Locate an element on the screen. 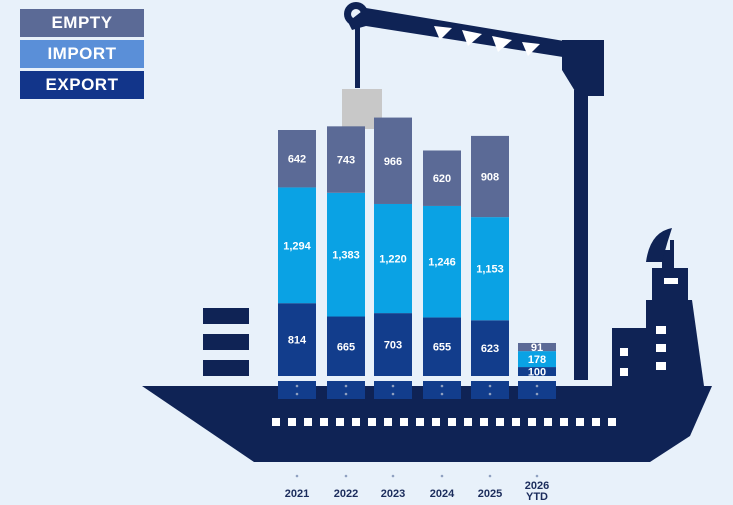 The image size is (733, 505). data-label: 178 is located at coordinates (537, 360).